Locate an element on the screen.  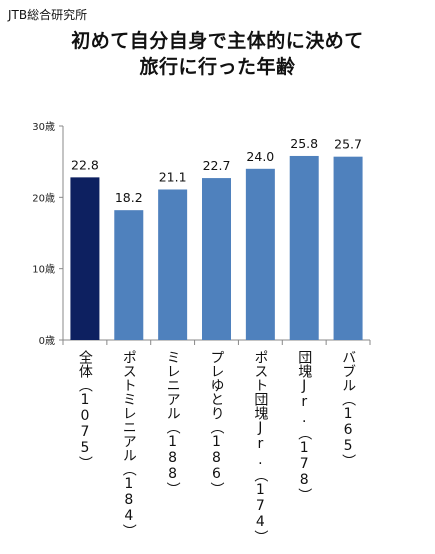
data-label: 21.1 is located at coordinates (173, 176).